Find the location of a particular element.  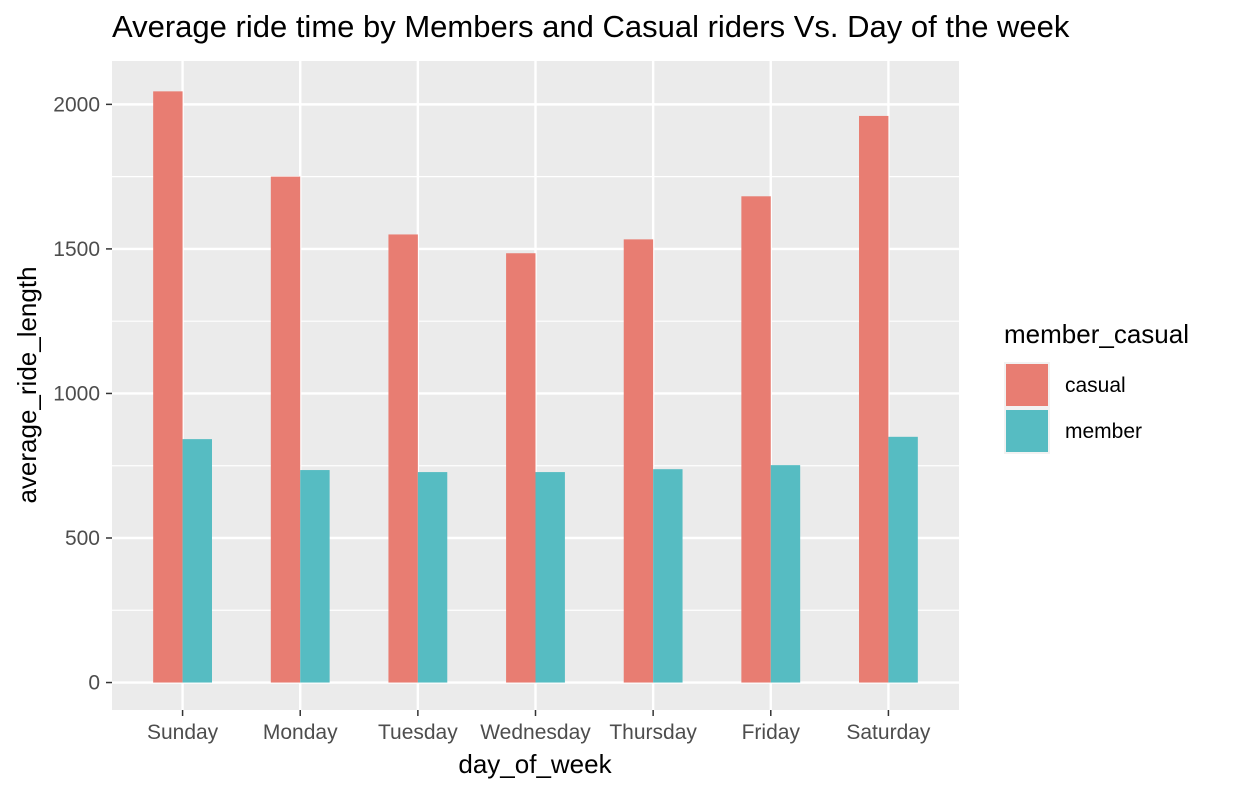

bar-member-sunday is located at coordinates (197, 561).